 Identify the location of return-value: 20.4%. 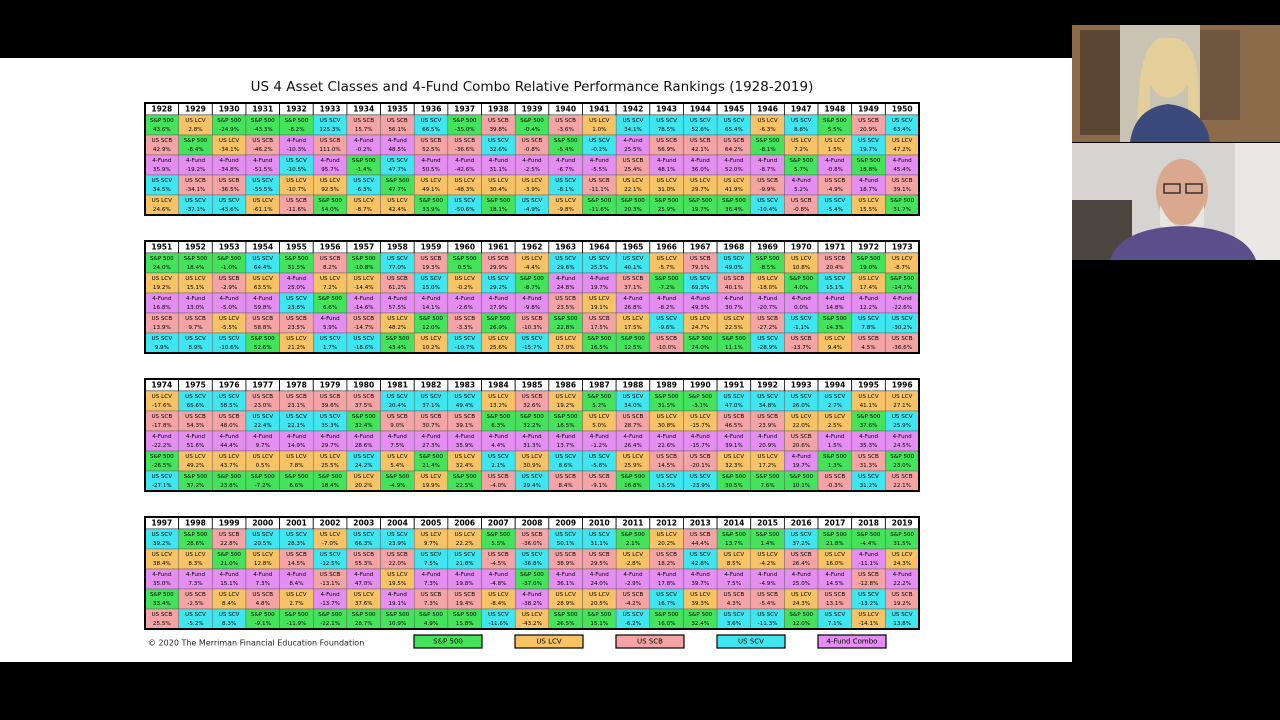
(835, 268).